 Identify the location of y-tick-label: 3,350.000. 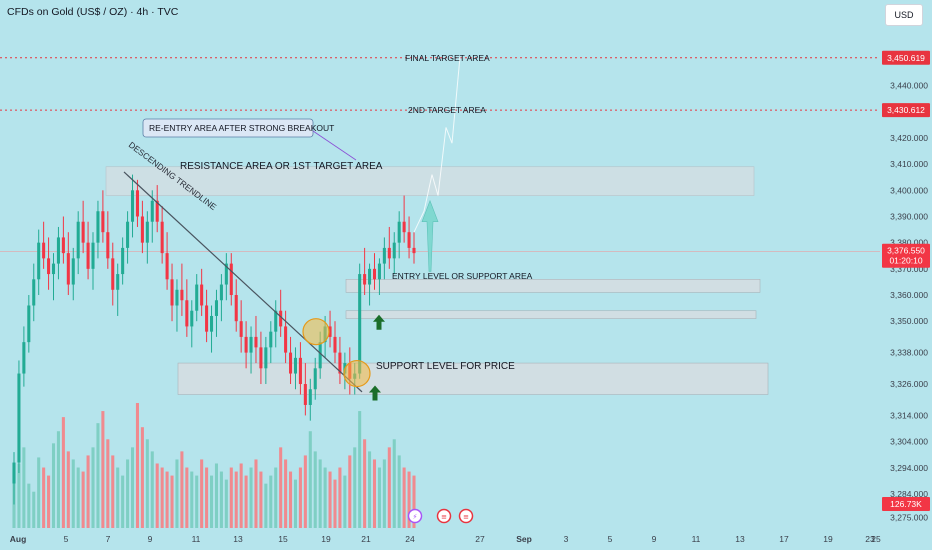
(909, 321).